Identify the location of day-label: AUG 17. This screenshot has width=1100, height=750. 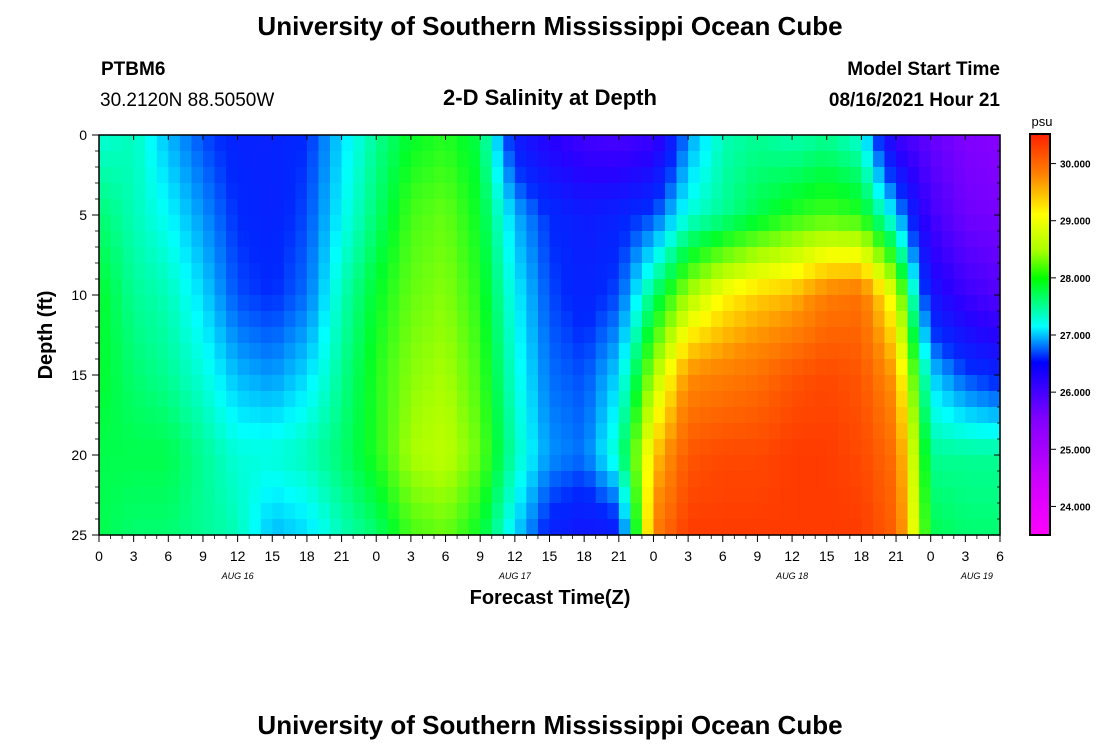
(515, 576).